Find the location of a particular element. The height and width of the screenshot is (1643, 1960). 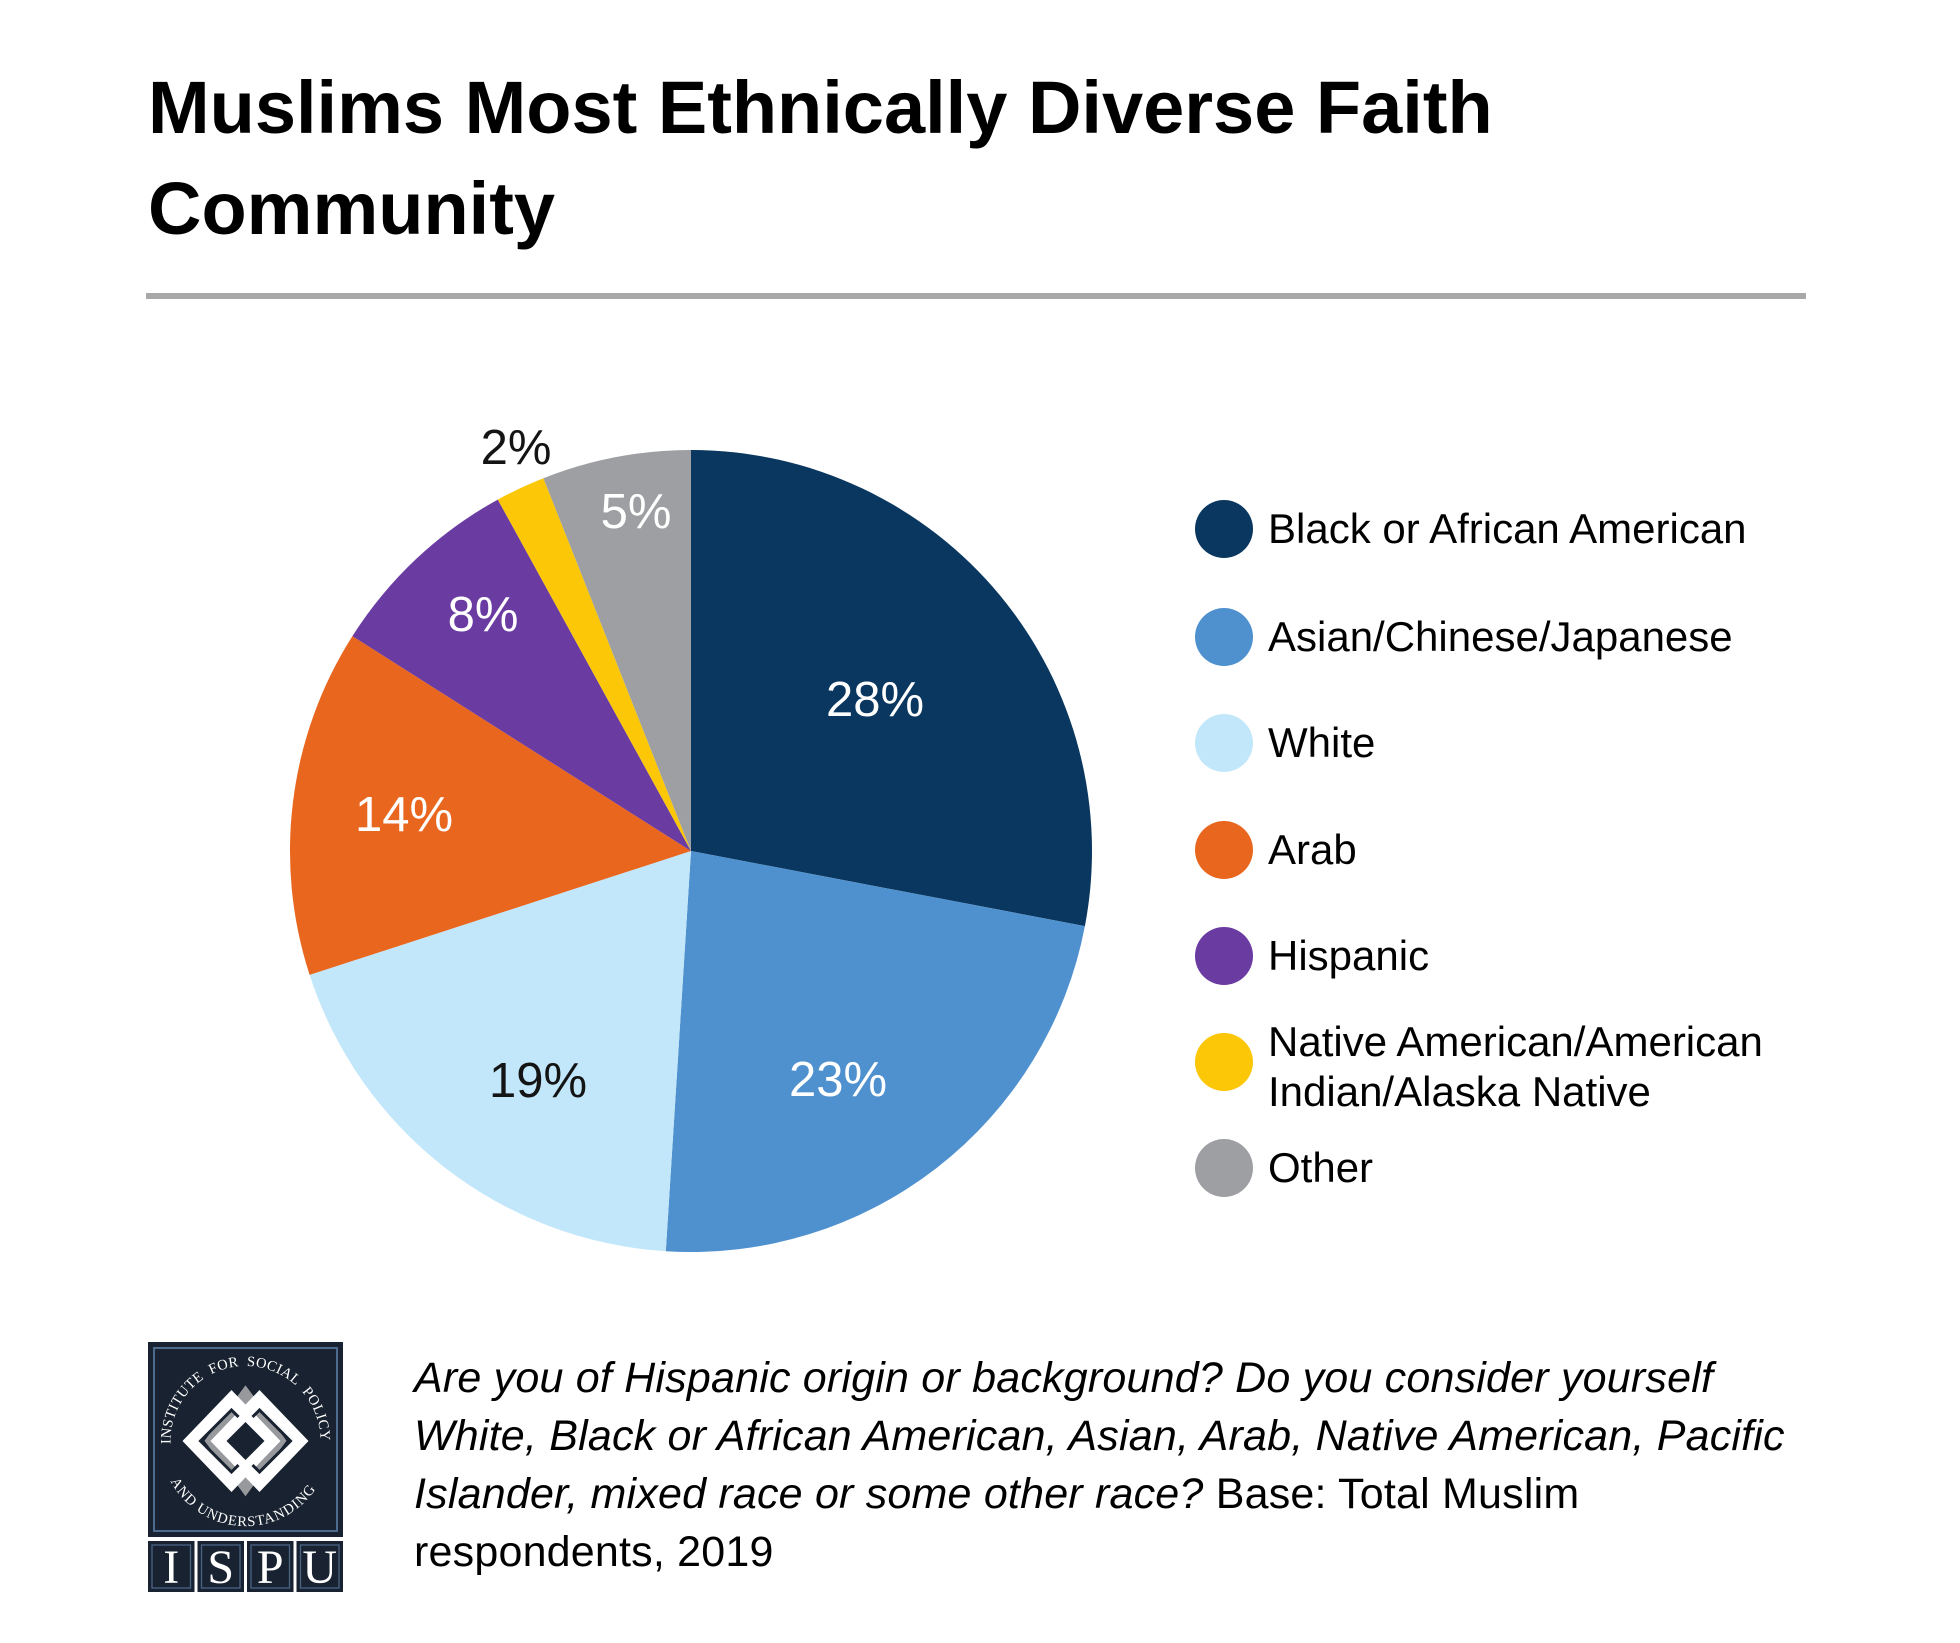

svg-text: P is located at coordinates (270, 1567).